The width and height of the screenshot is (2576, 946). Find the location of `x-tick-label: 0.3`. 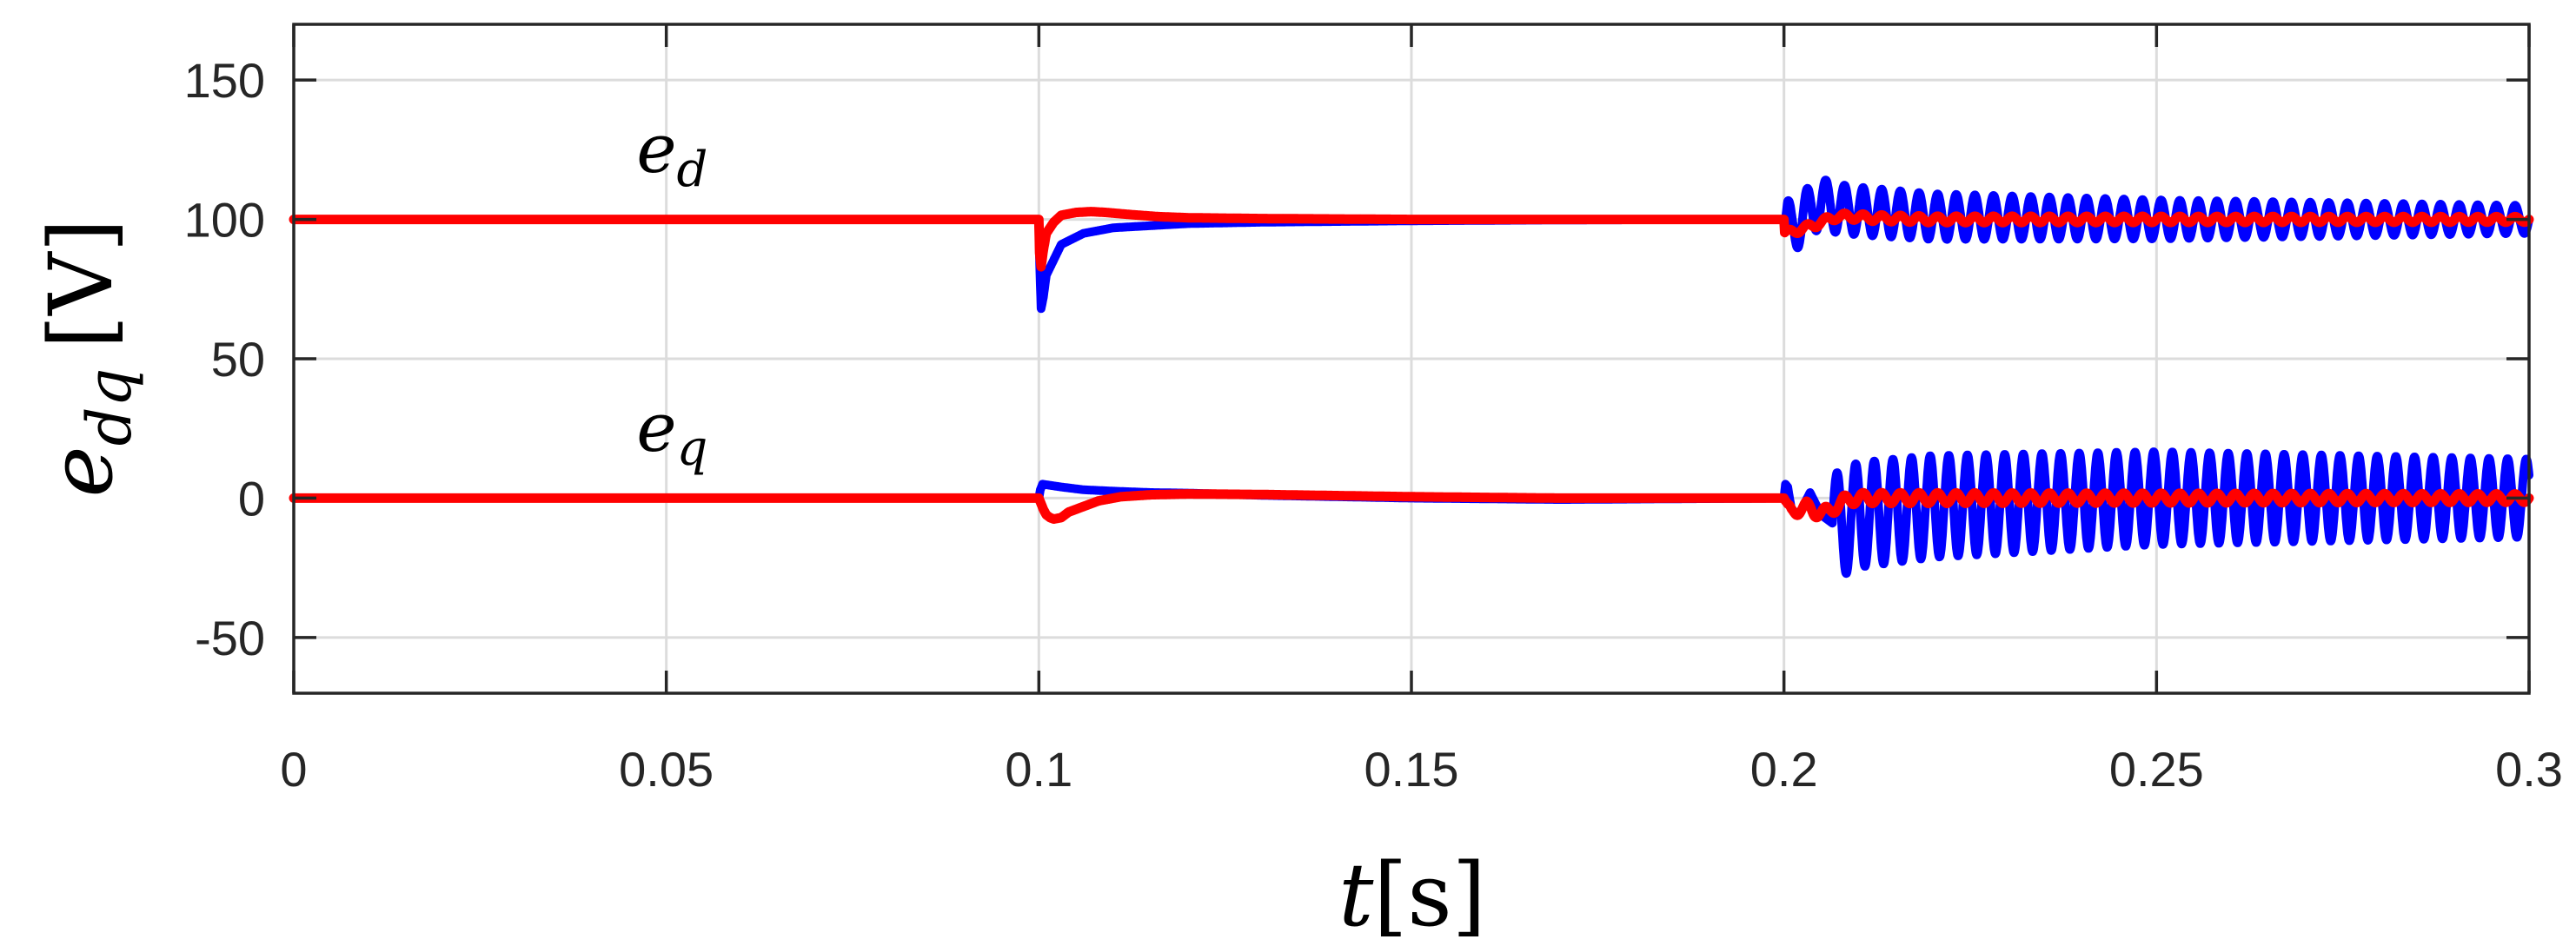

x-tick-label: 0.3 is located at coordinates (2529, 769).